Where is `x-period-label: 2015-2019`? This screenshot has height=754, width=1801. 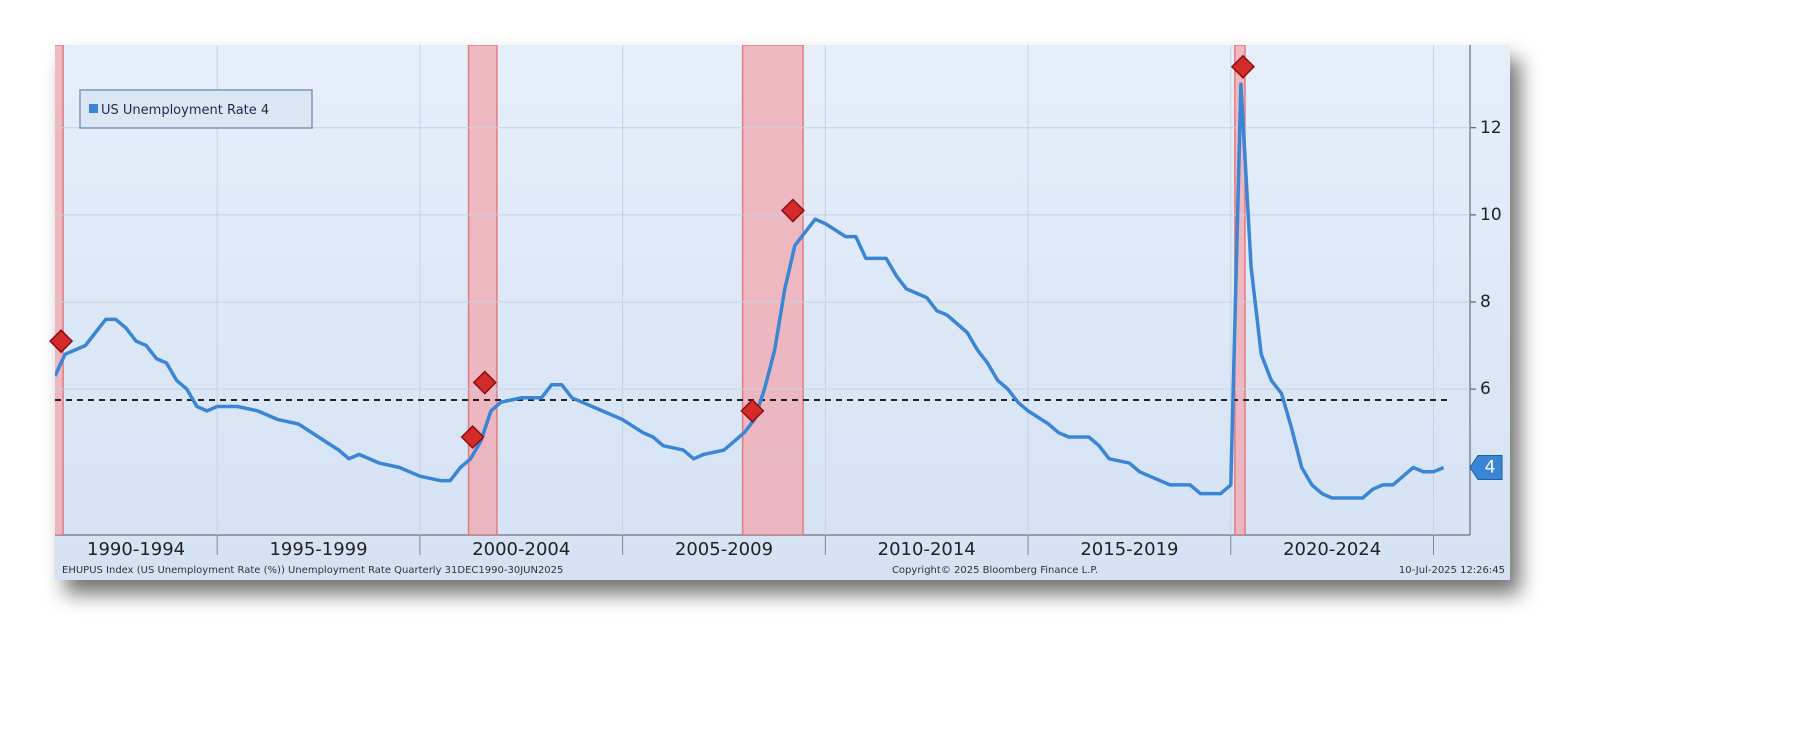
x-period-label: 2015-2019 is located at coordinates (1129, 549).